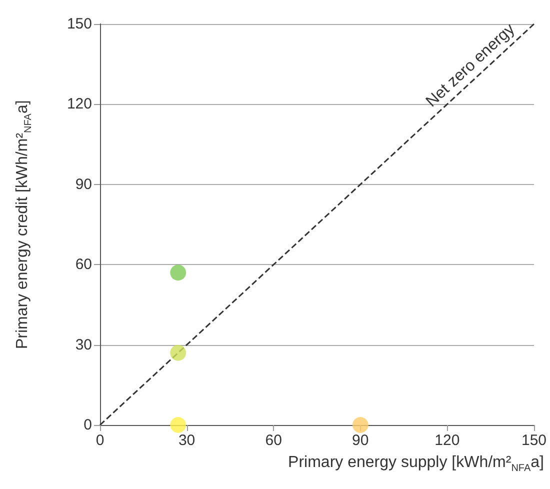 The height and width of the screenshot is (489, 550). What do you see at coordinates (360, 440) in the screenshot?
I see `x-tick-label: 90` at bounding box center [360, 440].